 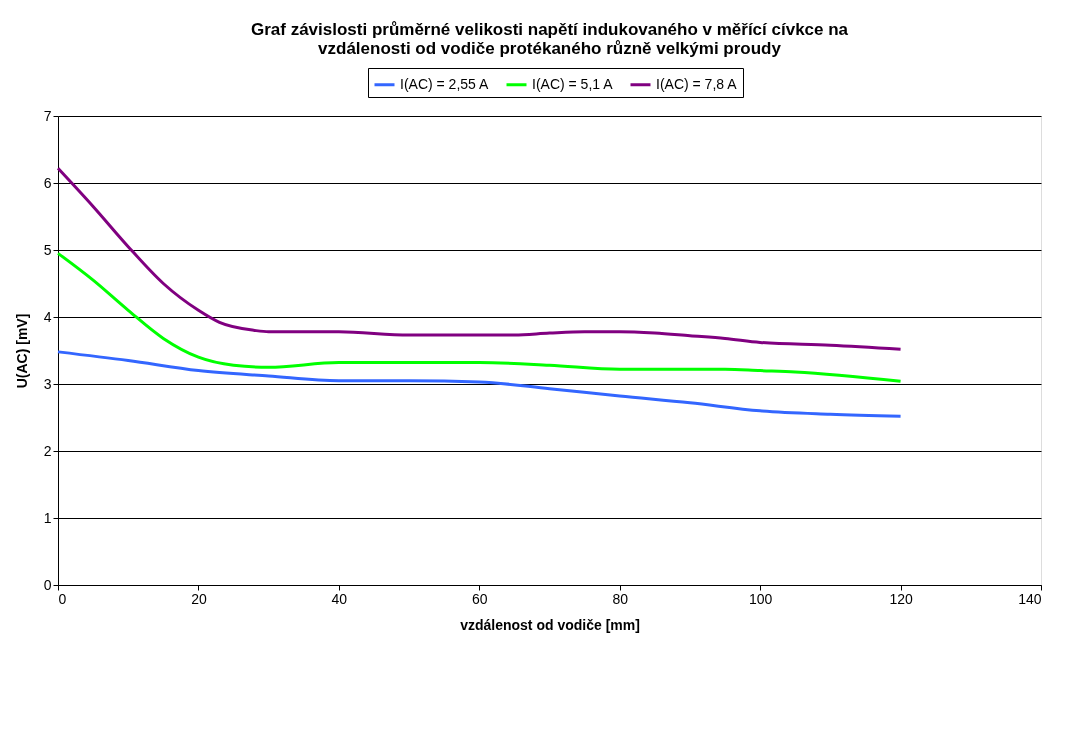 What do you see at coordinates (47, 182) in the screenshot?
I see `y-tick-label: 6` at bounding box center [47, 182].